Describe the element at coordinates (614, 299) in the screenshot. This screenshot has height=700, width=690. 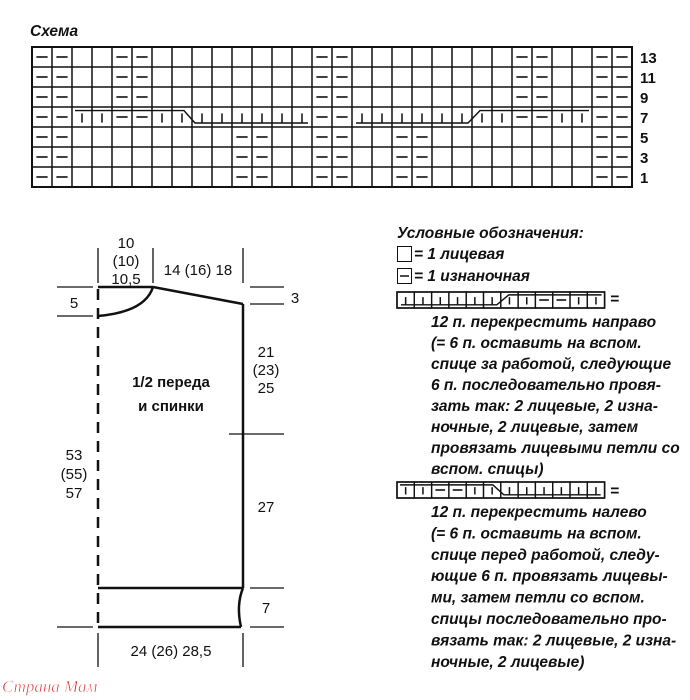
I see `cable-right-equals: =` at that location.